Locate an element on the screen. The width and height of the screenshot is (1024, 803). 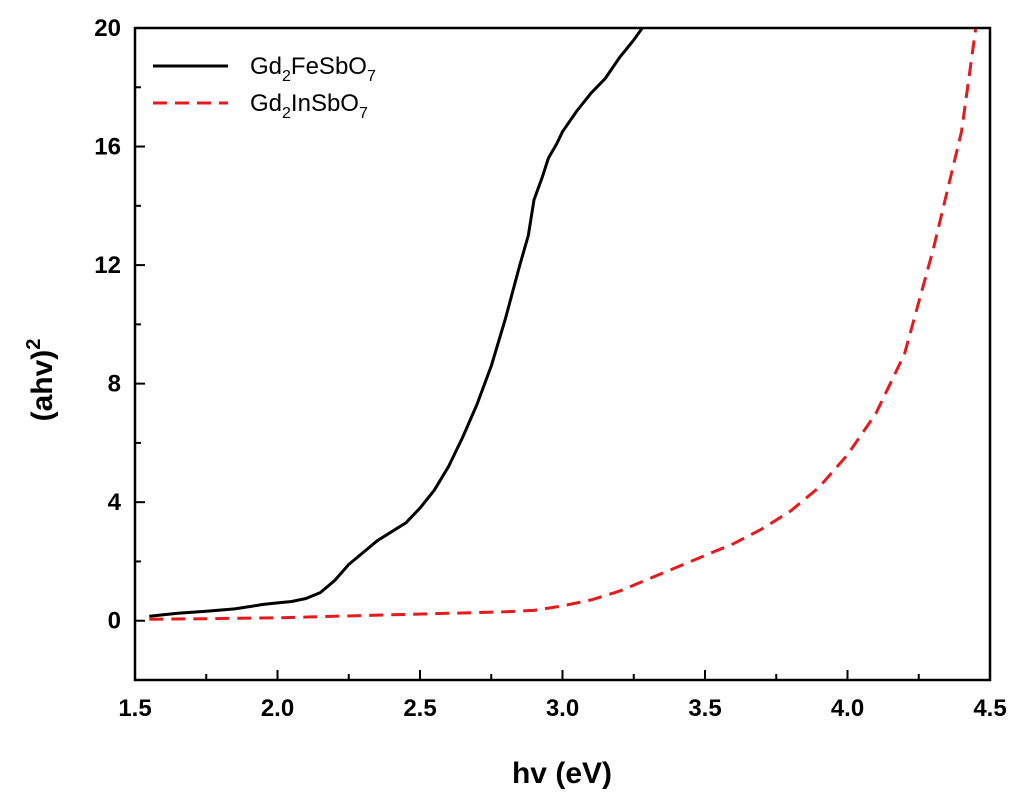
legend-label-gd2insbo7: Gd2InSbO7 is located at coordinates (309, 106).